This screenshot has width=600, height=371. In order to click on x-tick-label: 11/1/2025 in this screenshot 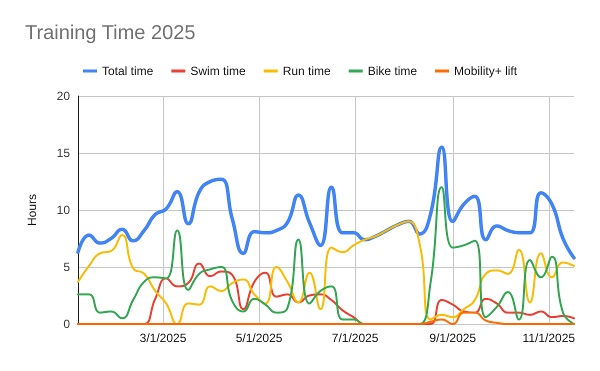, I will do `click(549, 338)`.